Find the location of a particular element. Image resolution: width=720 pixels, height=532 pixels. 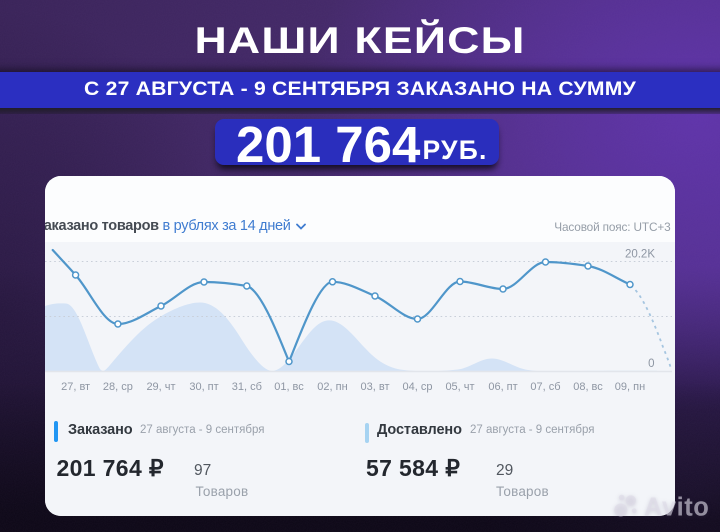

svg-text: 07, сб is located at coordinates (545, 387).